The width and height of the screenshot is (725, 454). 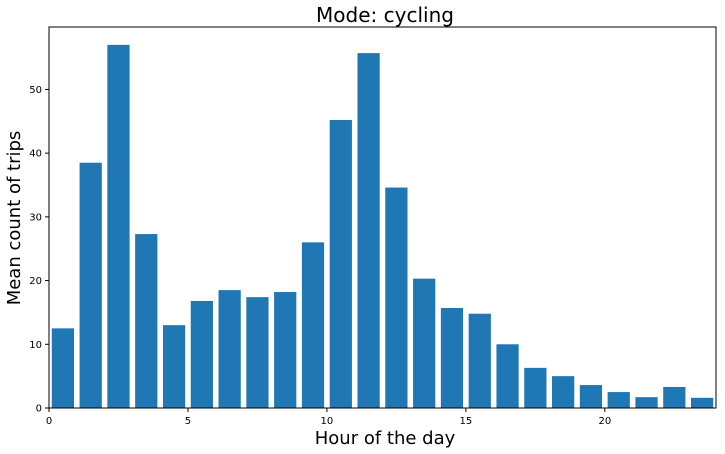 What do you see at coordinates (466, 421) in the screenshot?
I see `x-tick-label: 15` at bounding box center [466, 421].